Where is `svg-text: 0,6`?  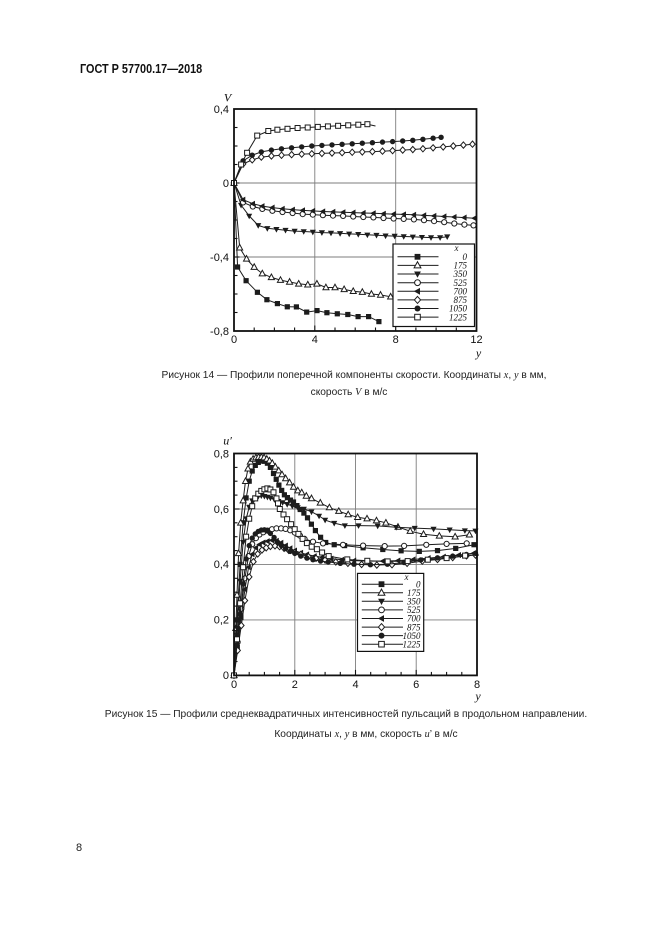
svg-text: 0,6 is located at coordinates (221, 510).